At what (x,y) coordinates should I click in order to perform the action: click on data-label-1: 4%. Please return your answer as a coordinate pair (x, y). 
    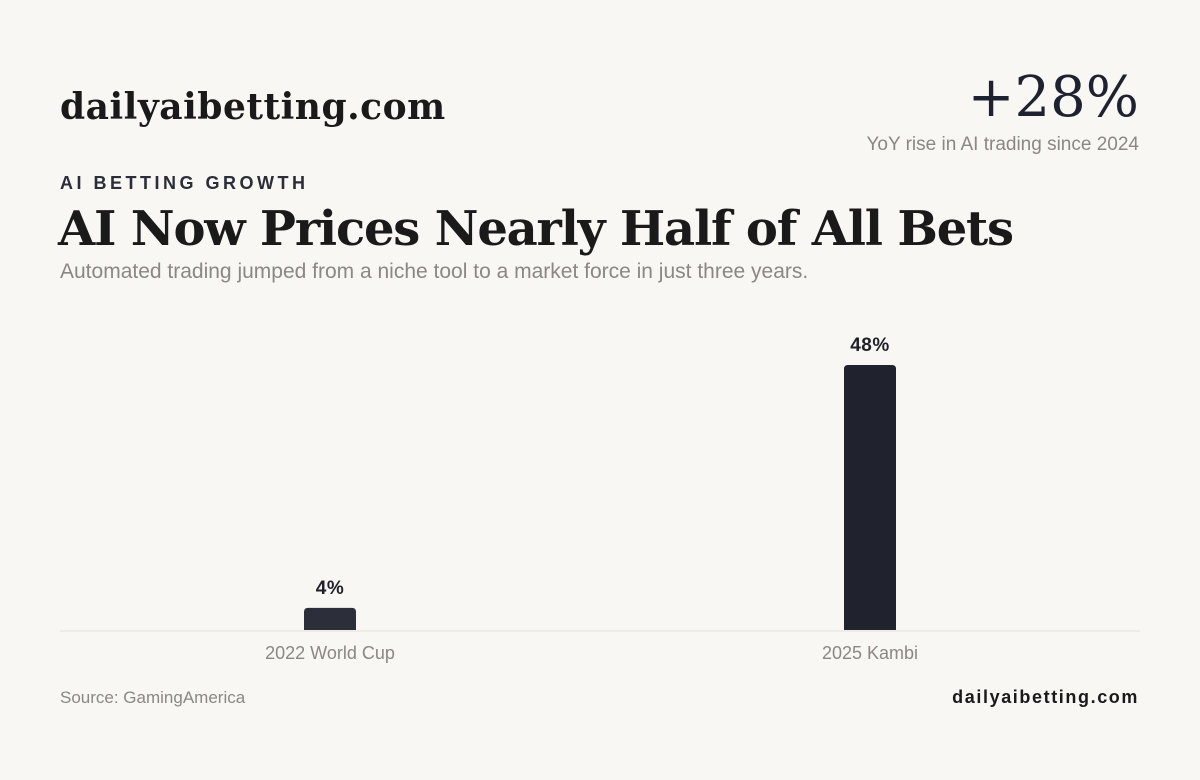
    Looking at the image, I should click on (330, 588).